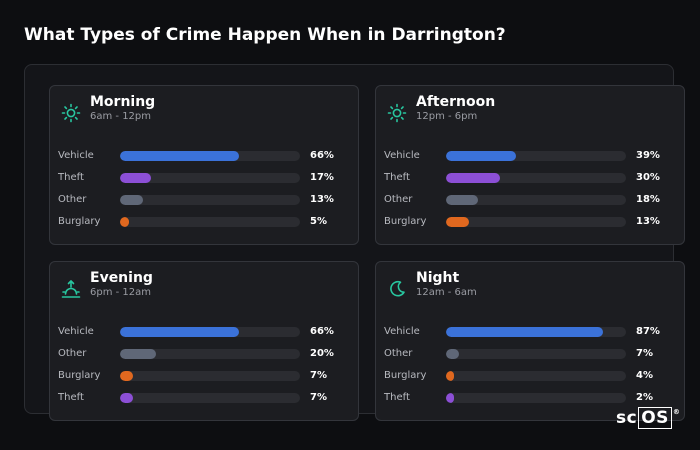  I want to click on bar-row-burglary: Burglary 5%, so click(205, 222).